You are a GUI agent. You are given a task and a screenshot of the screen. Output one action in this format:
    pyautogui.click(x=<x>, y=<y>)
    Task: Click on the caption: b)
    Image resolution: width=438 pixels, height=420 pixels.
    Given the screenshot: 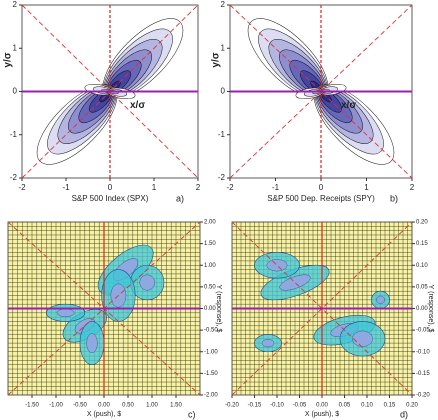 What is the action you would take?
    pyautogui.click(x=394, y=198)
    